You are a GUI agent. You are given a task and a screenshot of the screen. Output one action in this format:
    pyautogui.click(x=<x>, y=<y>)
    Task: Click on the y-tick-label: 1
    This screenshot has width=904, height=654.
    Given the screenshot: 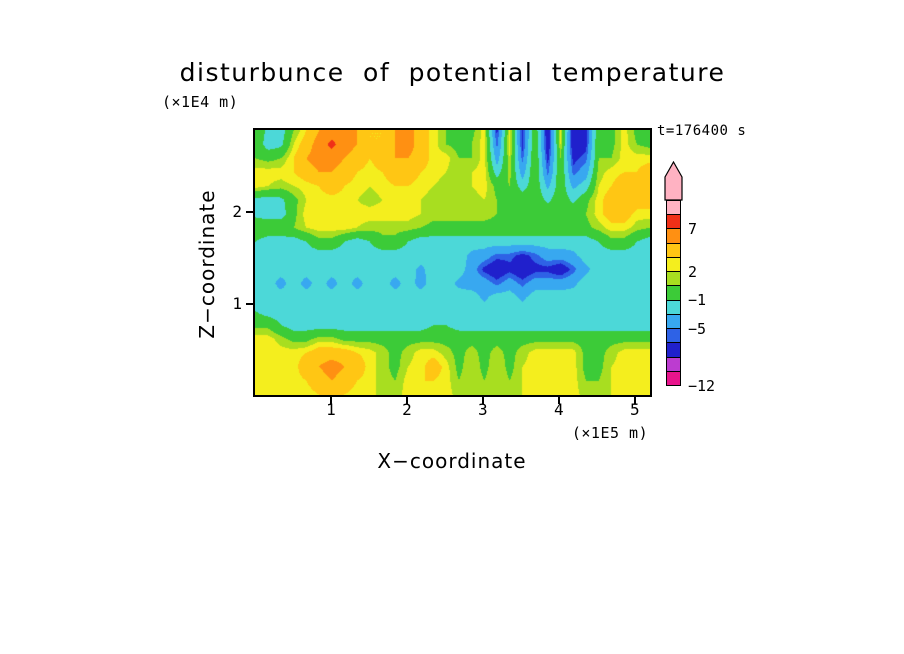 What is the action you would take?
    pyautogui.click(x=237, y=303)
    